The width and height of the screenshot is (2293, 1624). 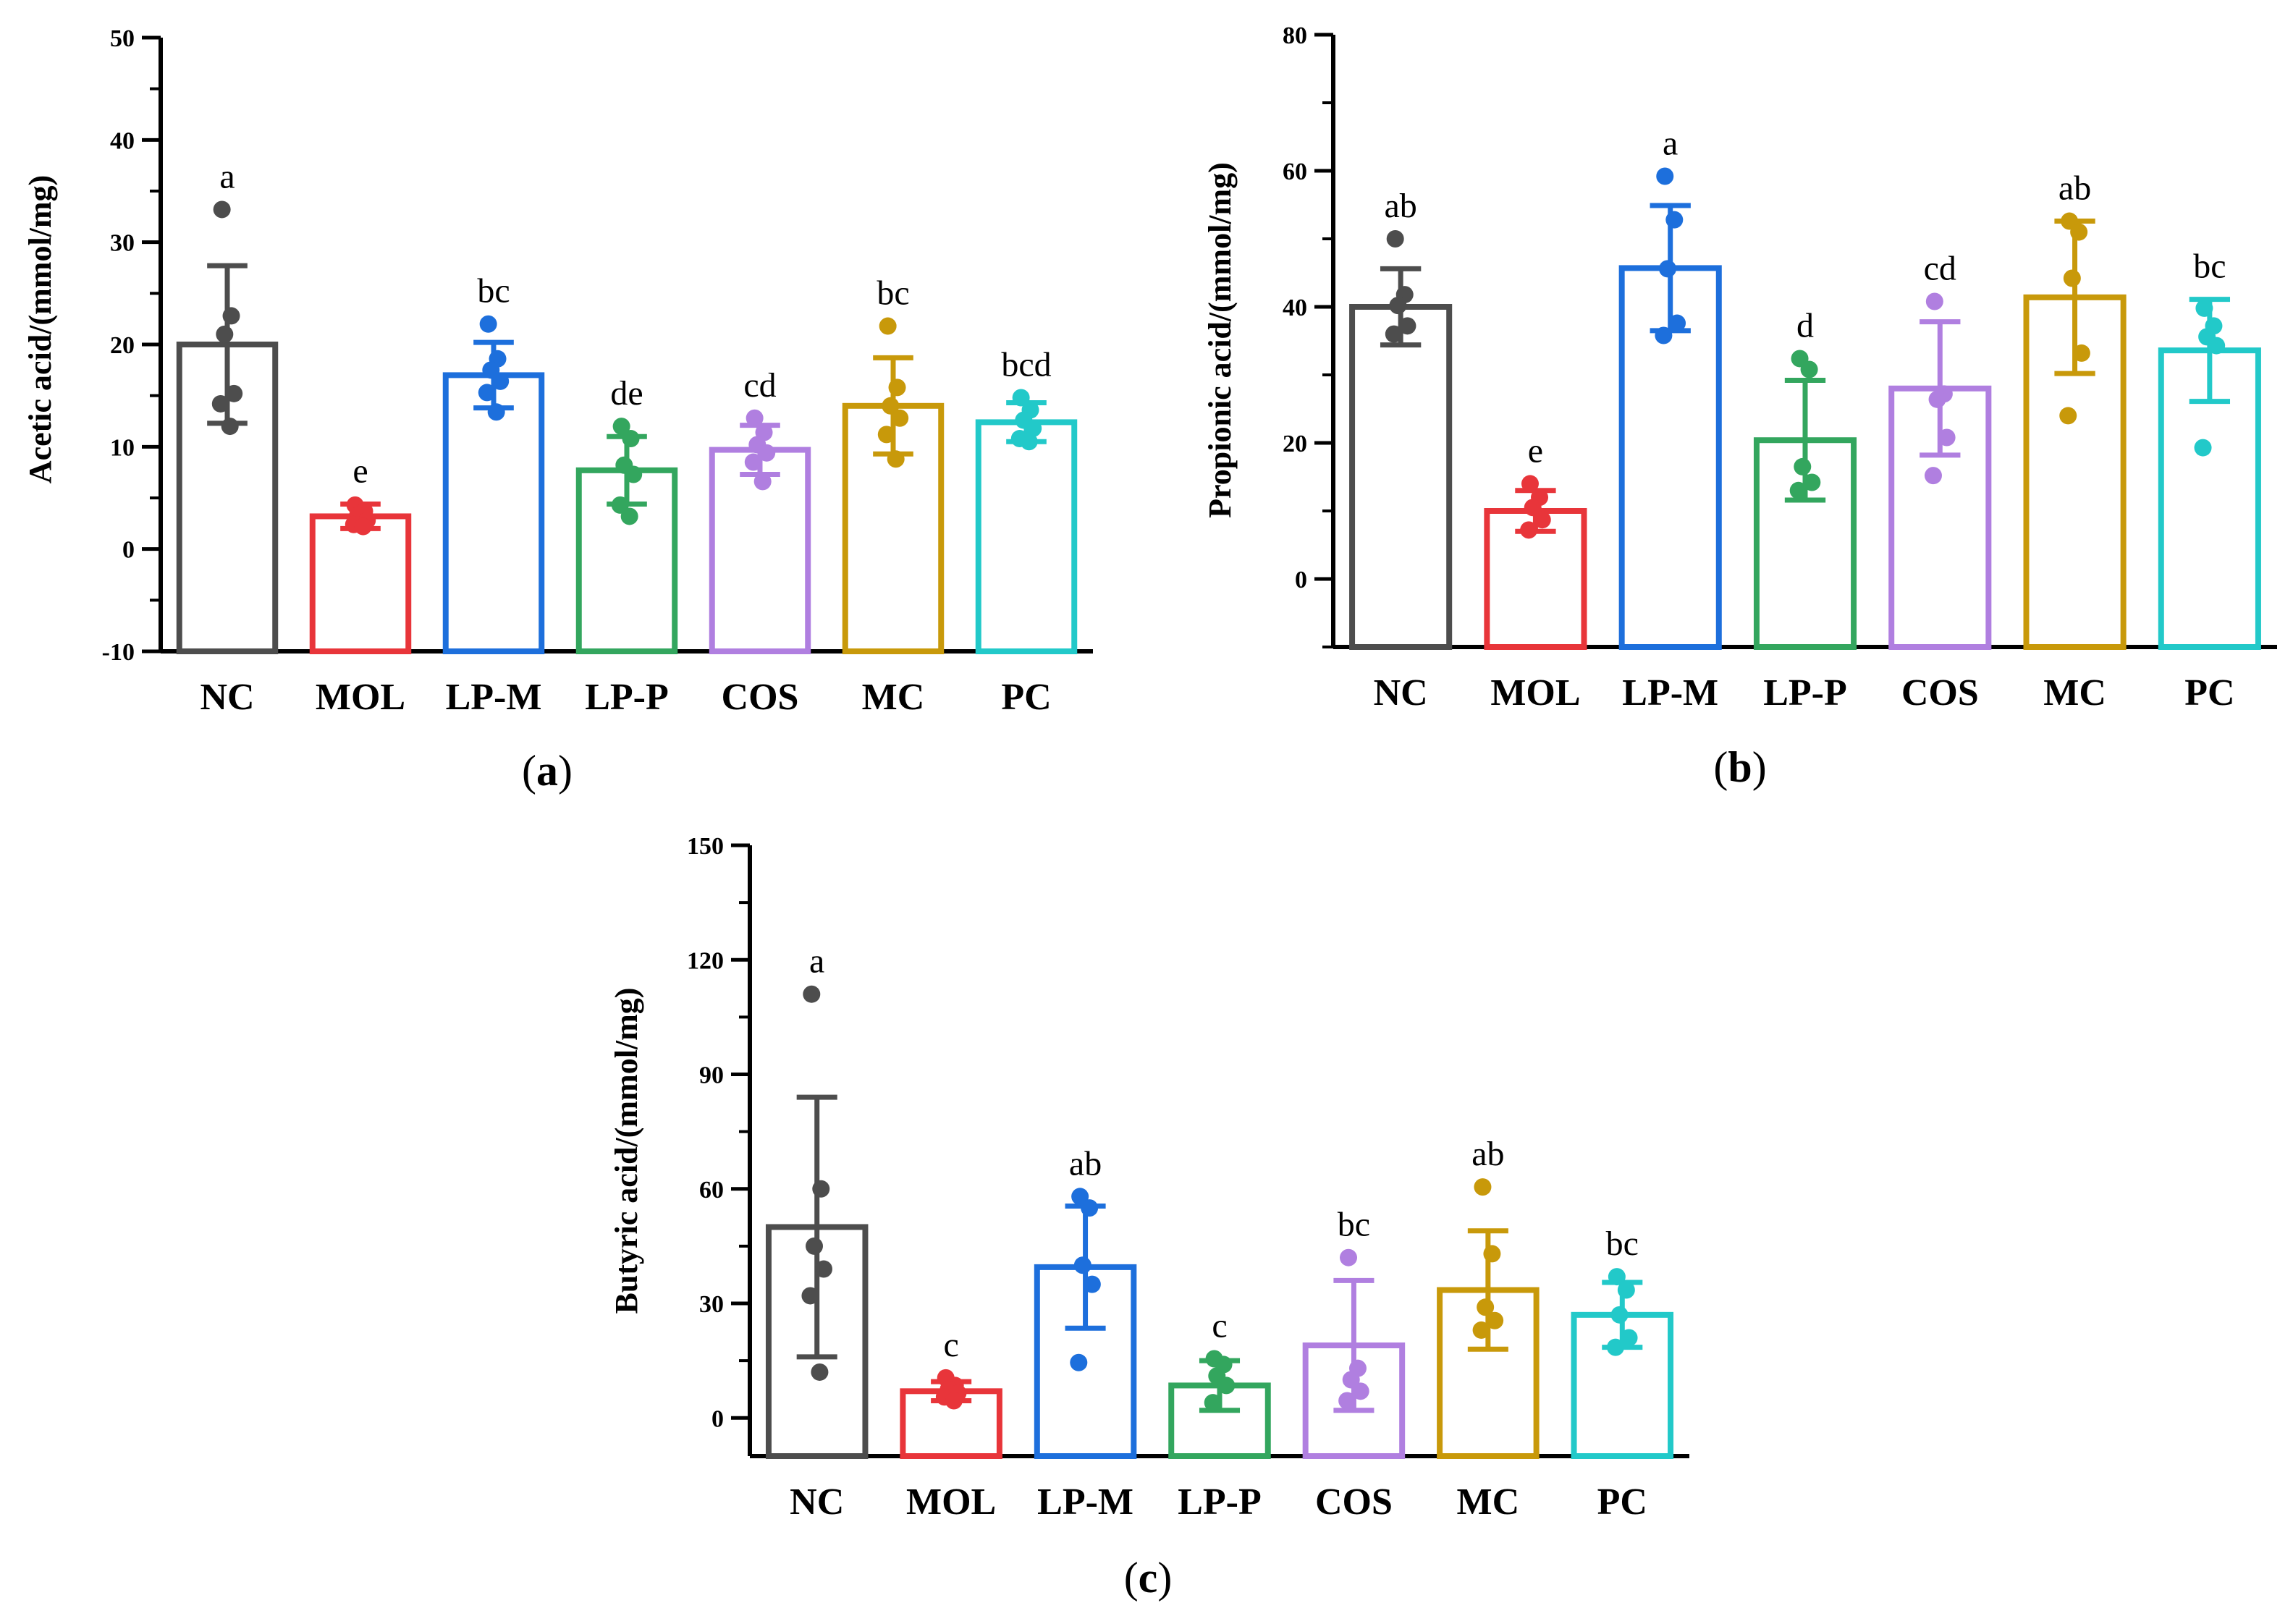 I want to click on panel-caption: (b), so click(x=1739, y=767).